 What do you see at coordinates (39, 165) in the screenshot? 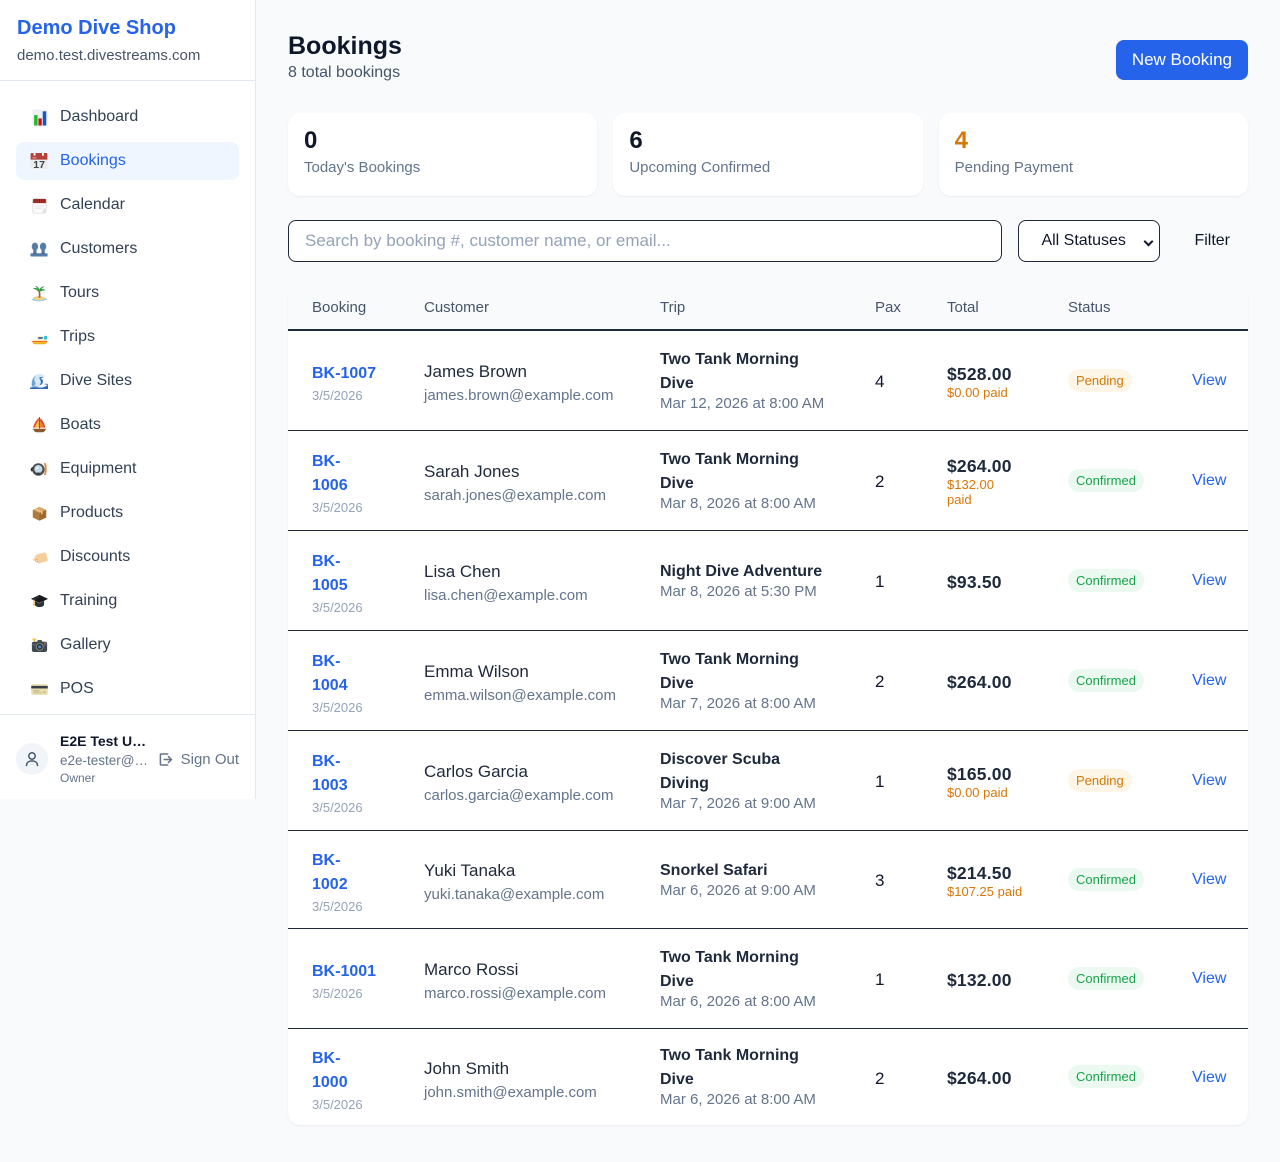
I see `svg-text: 17` at bounding box center [39, 165].